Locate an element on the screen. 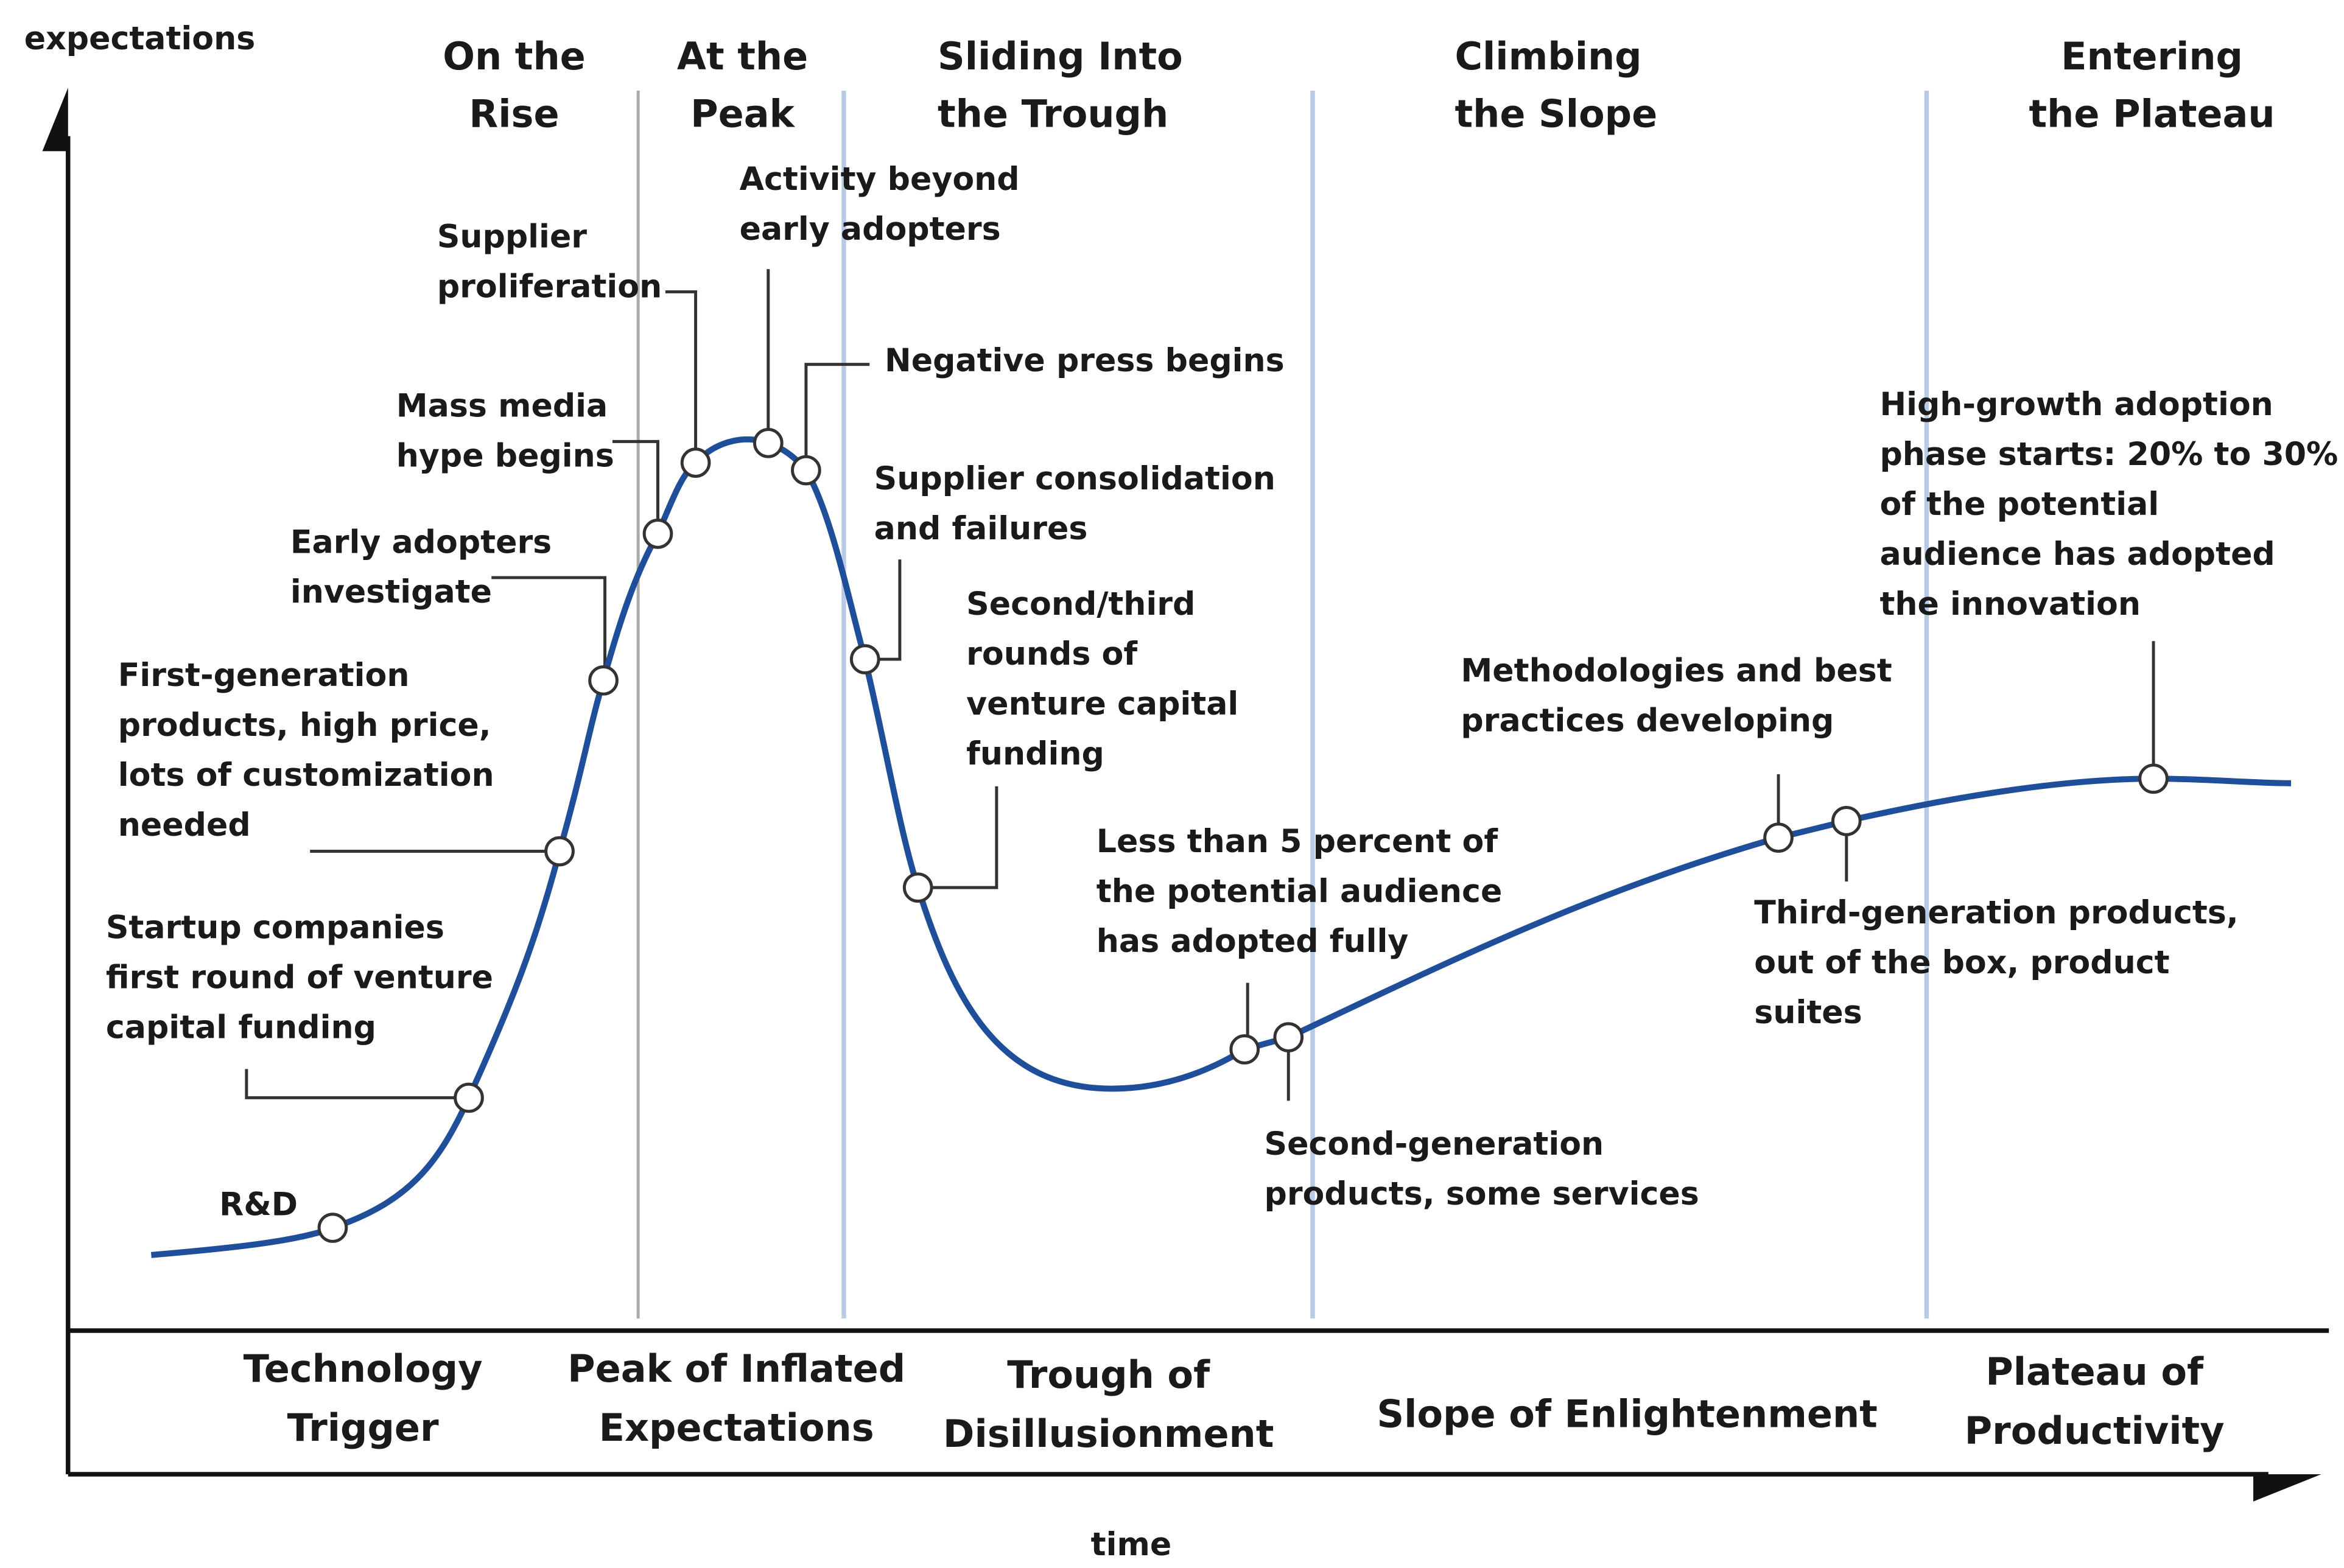 This screenshot has width=2344, height=1568. annotation: out of the box, product is located at coordinates (1961, 963).